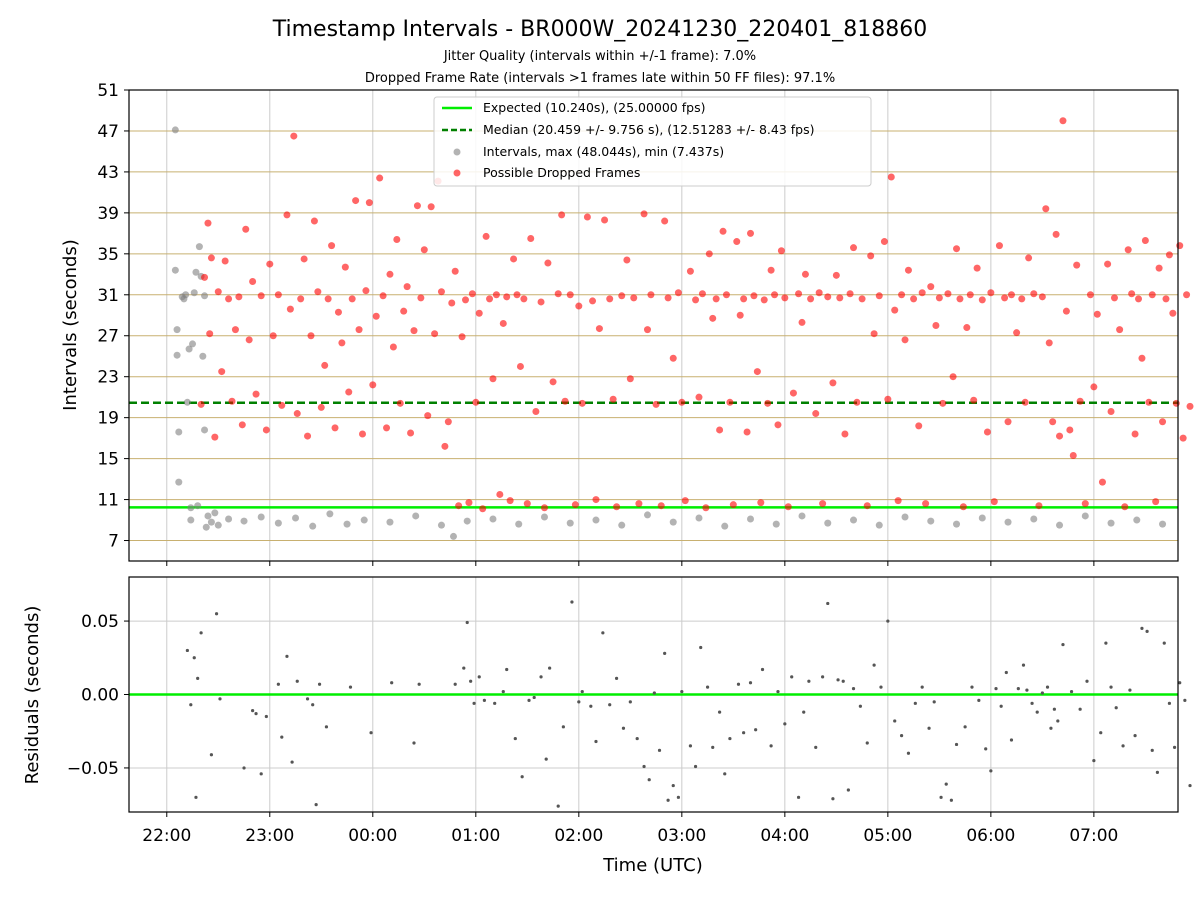 The width and height of the screenshot is (1200, 900). I want to click on top-y-tick-label: 51, so click(108, 91).